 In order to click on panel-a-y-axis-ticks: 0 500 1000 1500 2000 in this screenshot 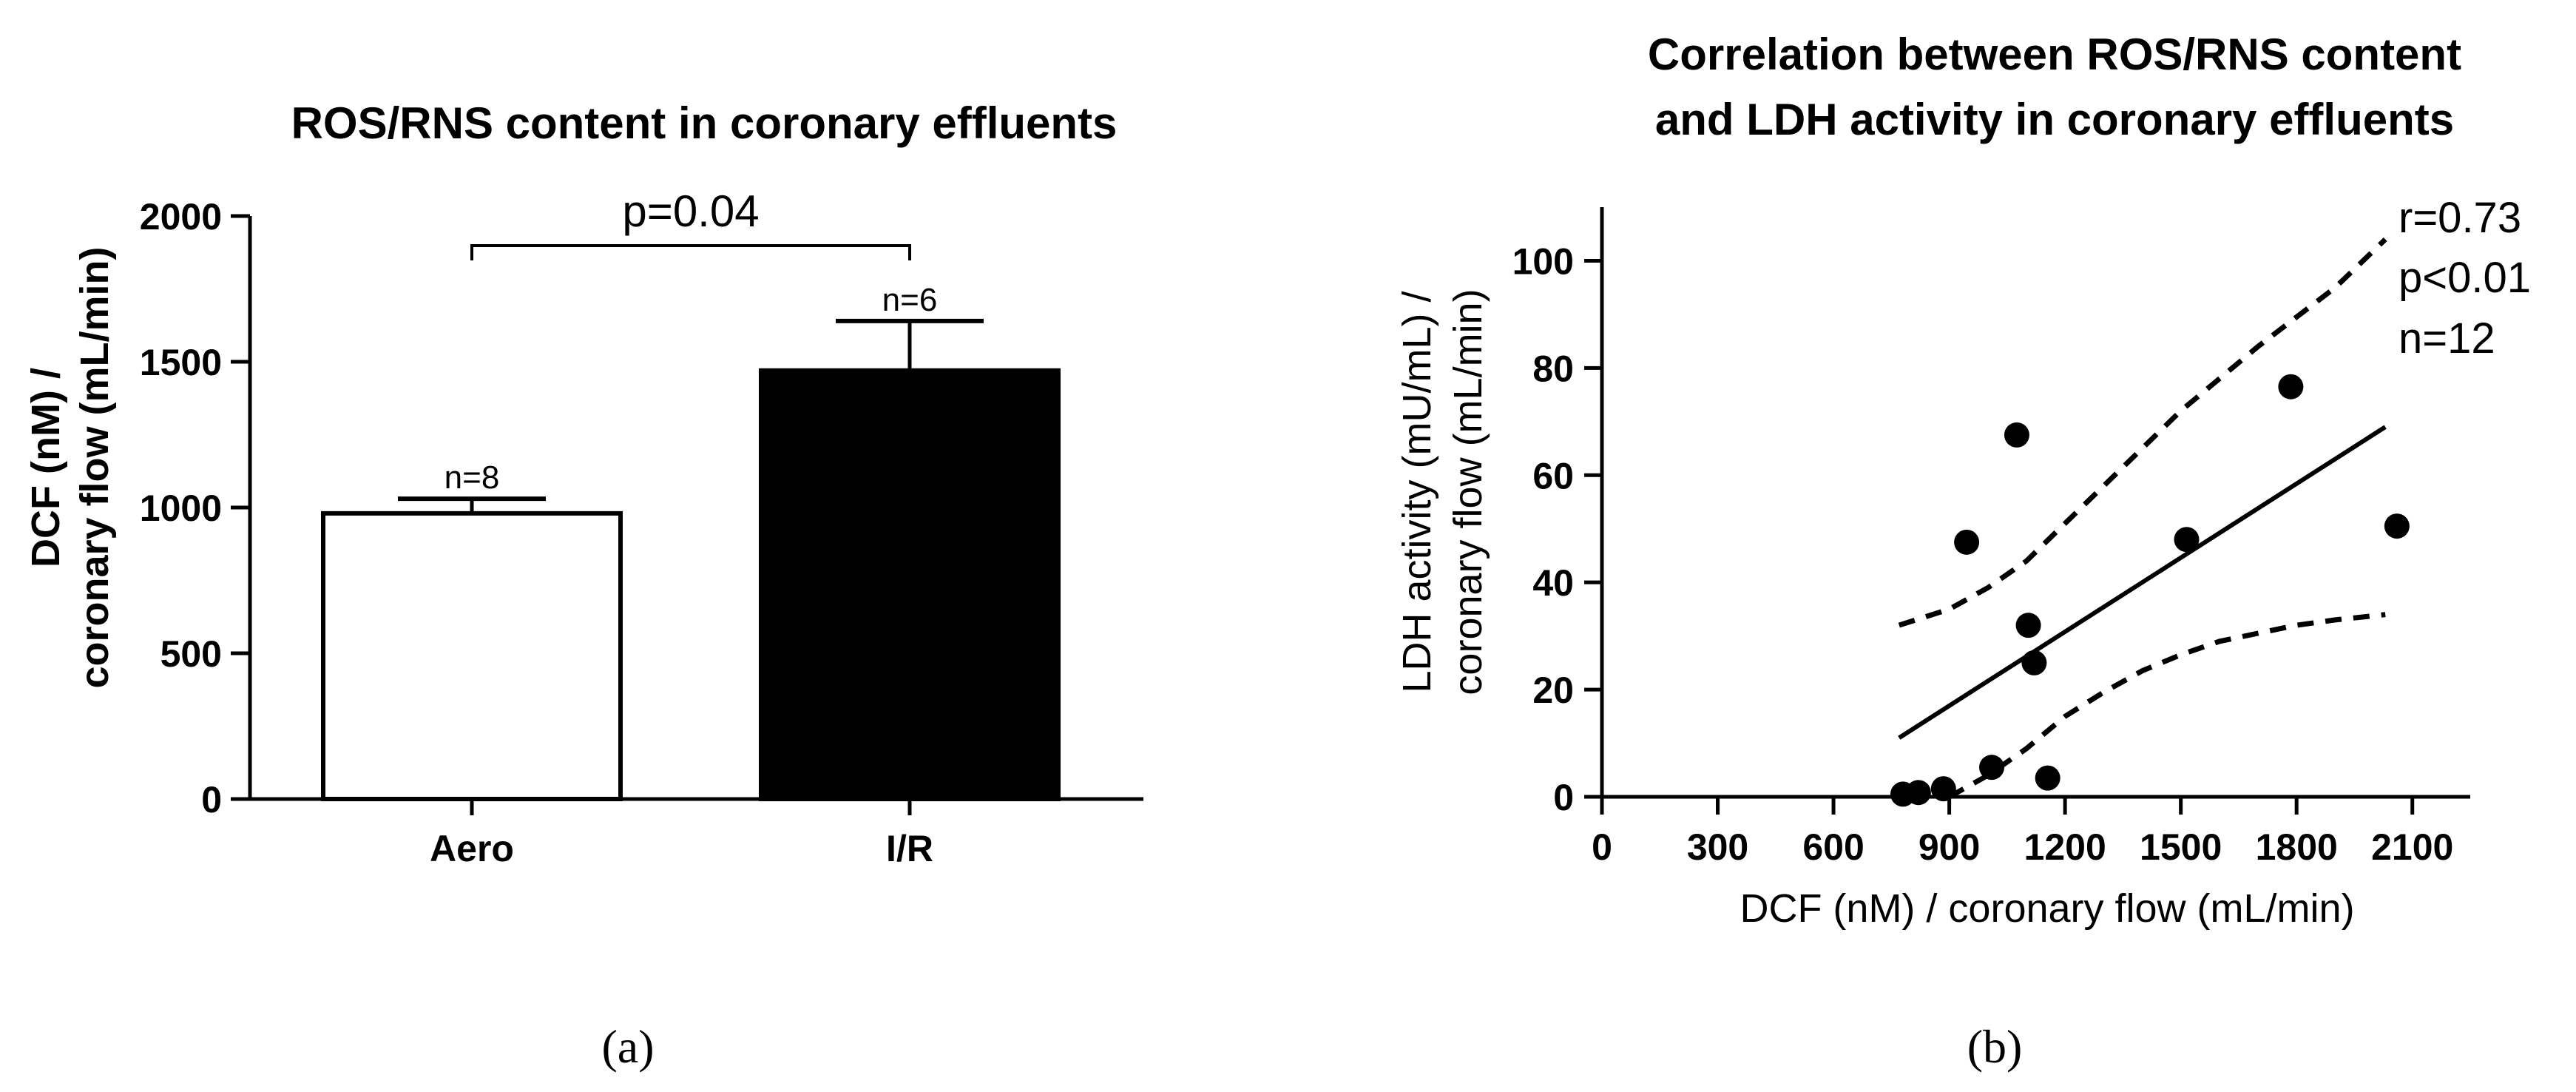, I will do `click(195, 508)`.